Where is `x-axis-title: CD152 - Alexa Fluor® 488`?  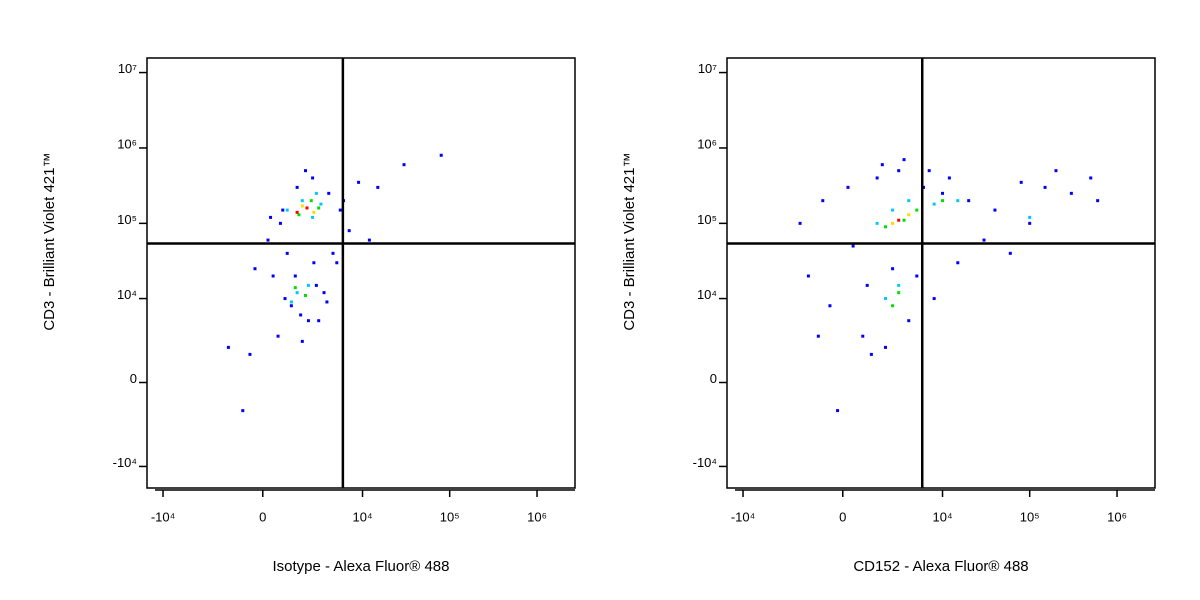 x-axis-title: CD152 - Alexa Fluor® 488 is located at coordinates (940, 566).